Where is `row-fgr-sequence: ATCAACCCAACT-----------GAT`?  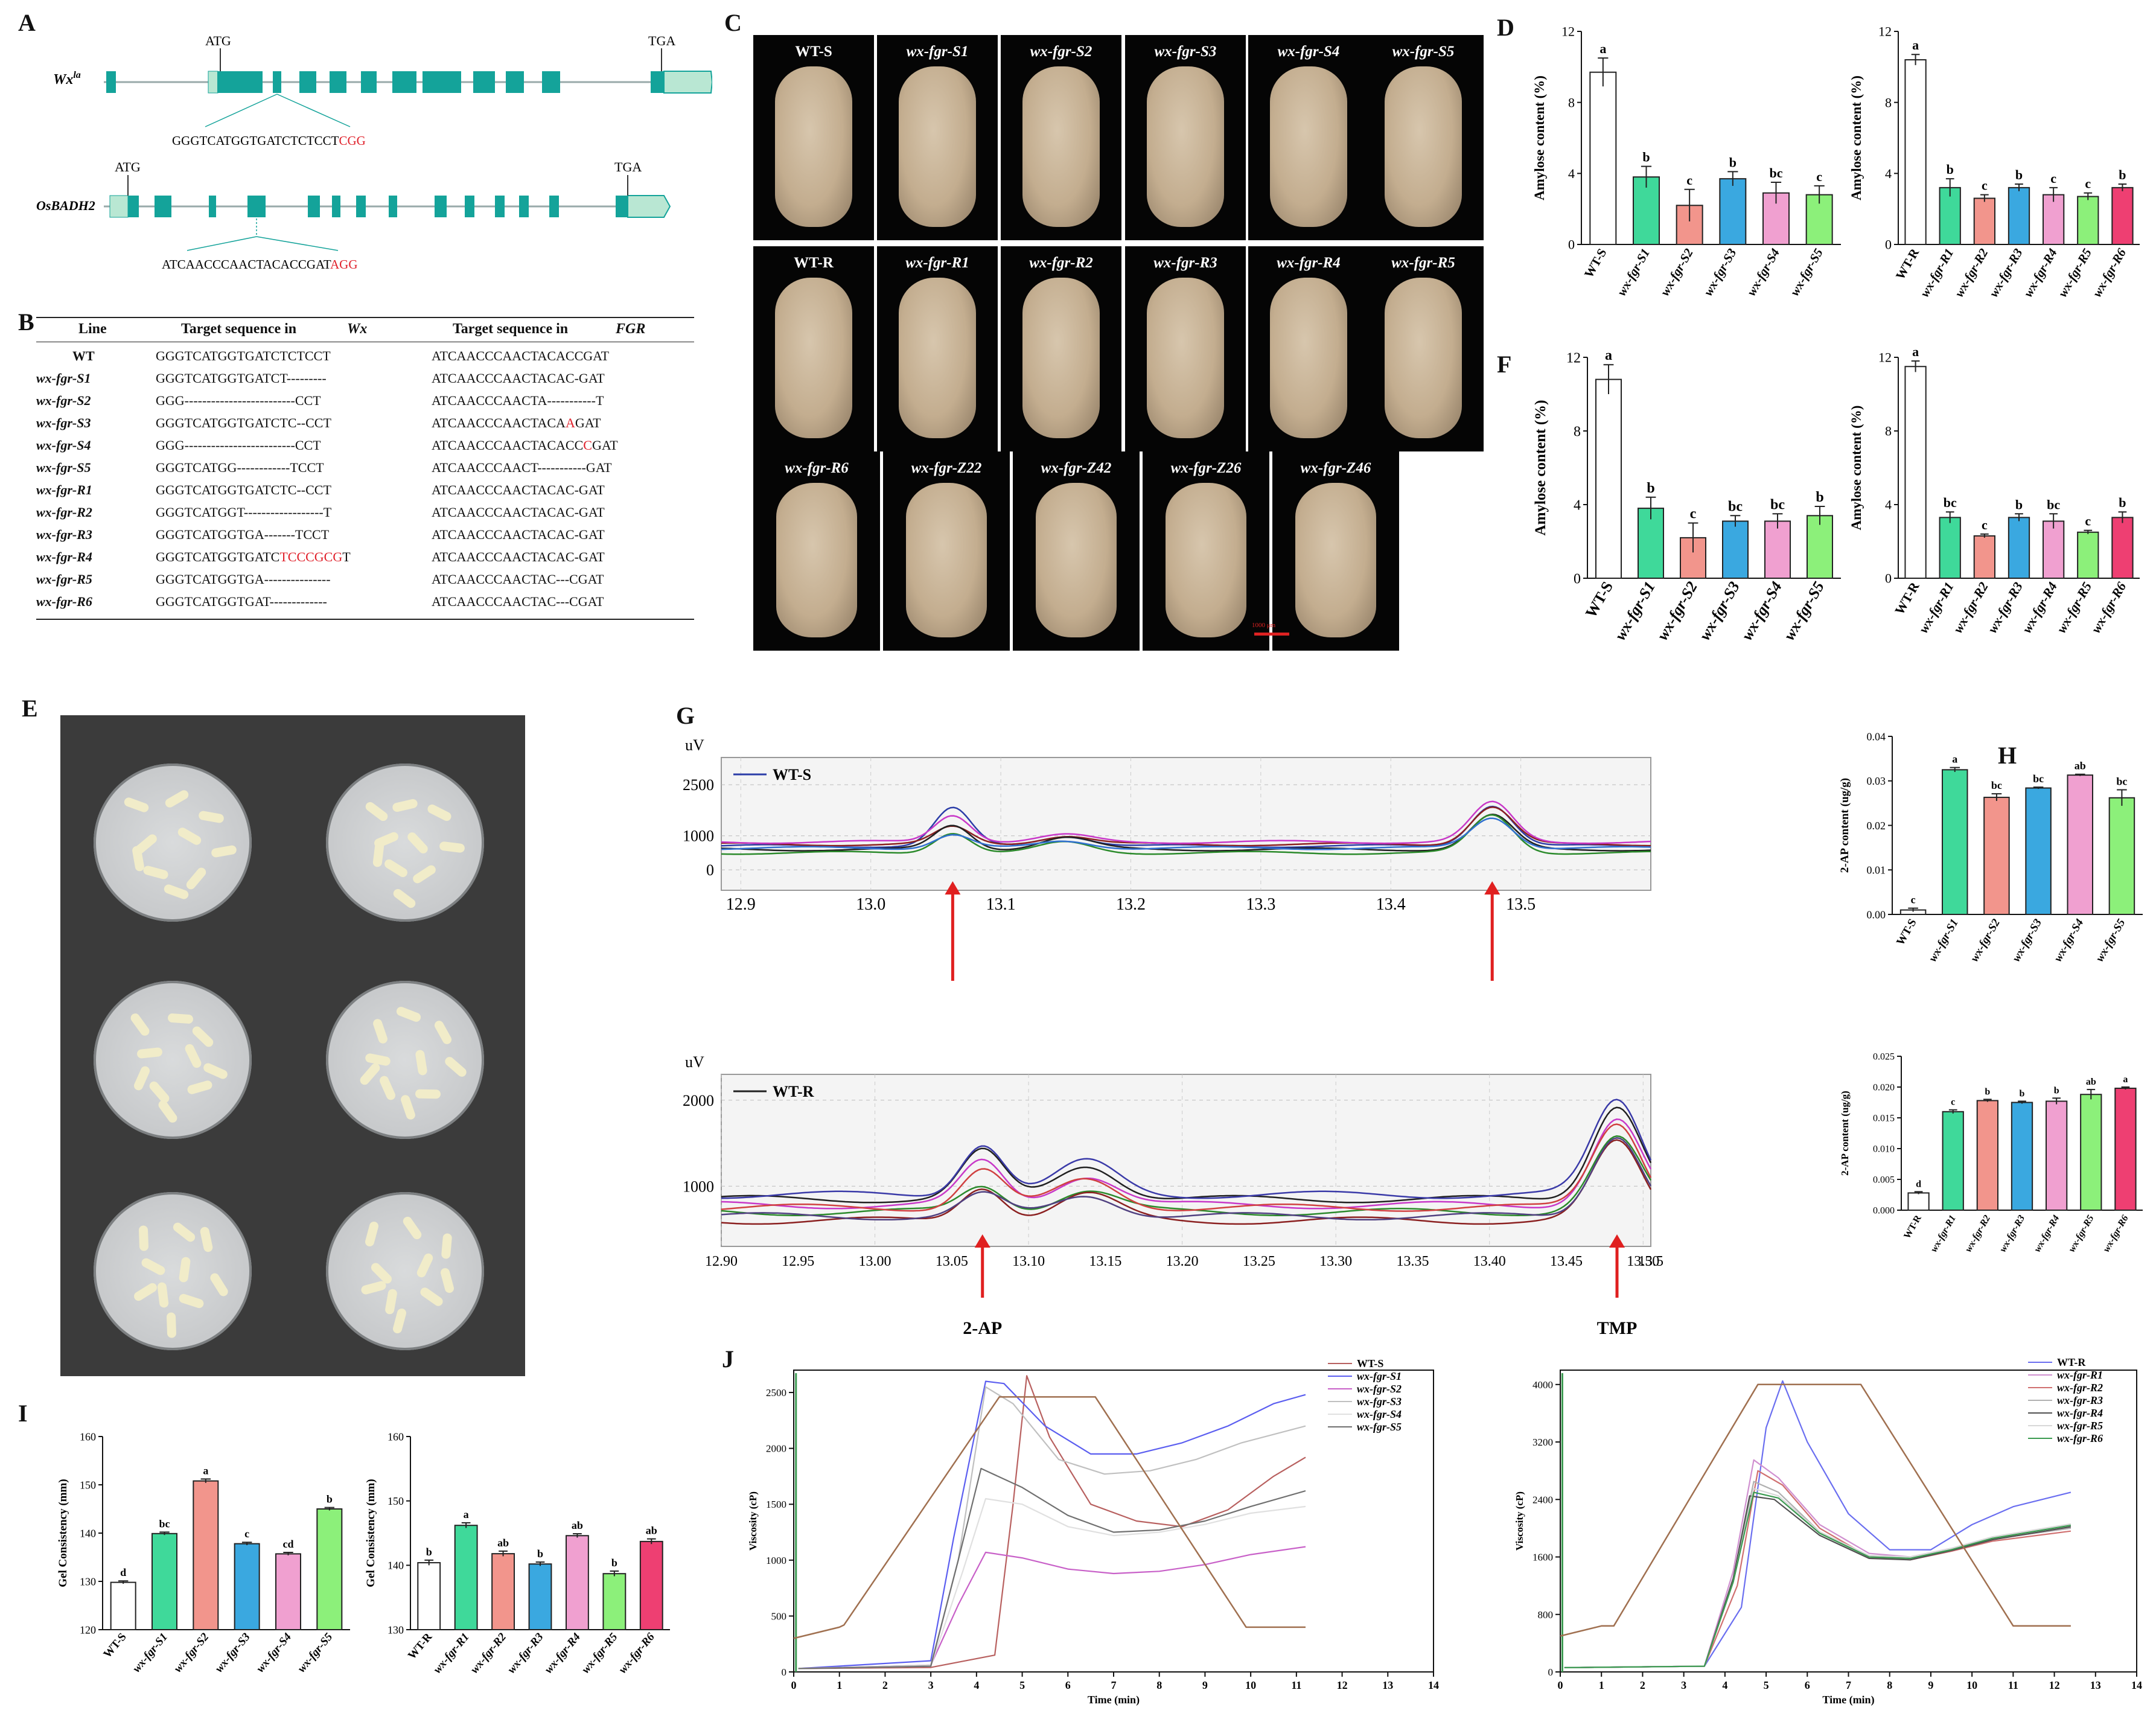
row-fgr-sequence: ATCAACCCAACT-----------GAT is located at coordinates (522, 467).